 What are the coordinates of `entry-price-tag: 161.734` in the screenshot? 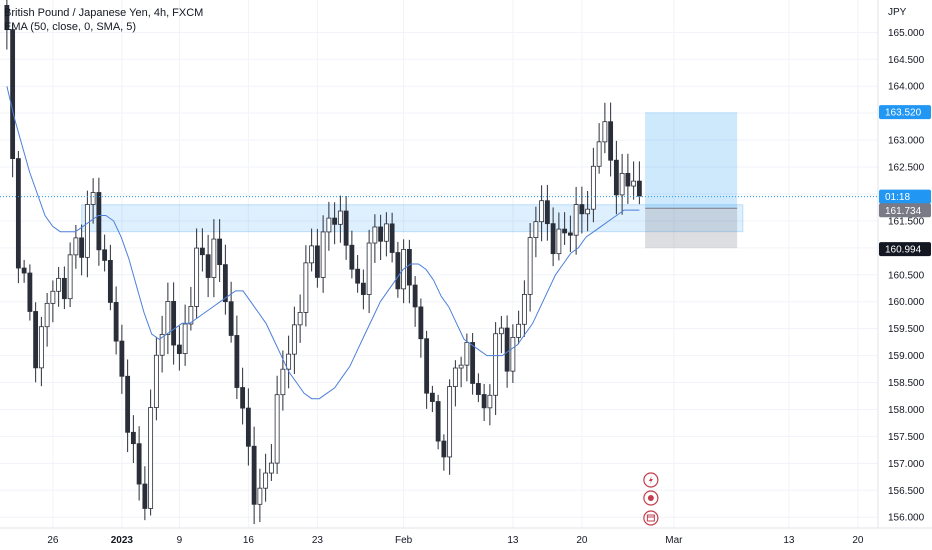 It's located at (905, 210).